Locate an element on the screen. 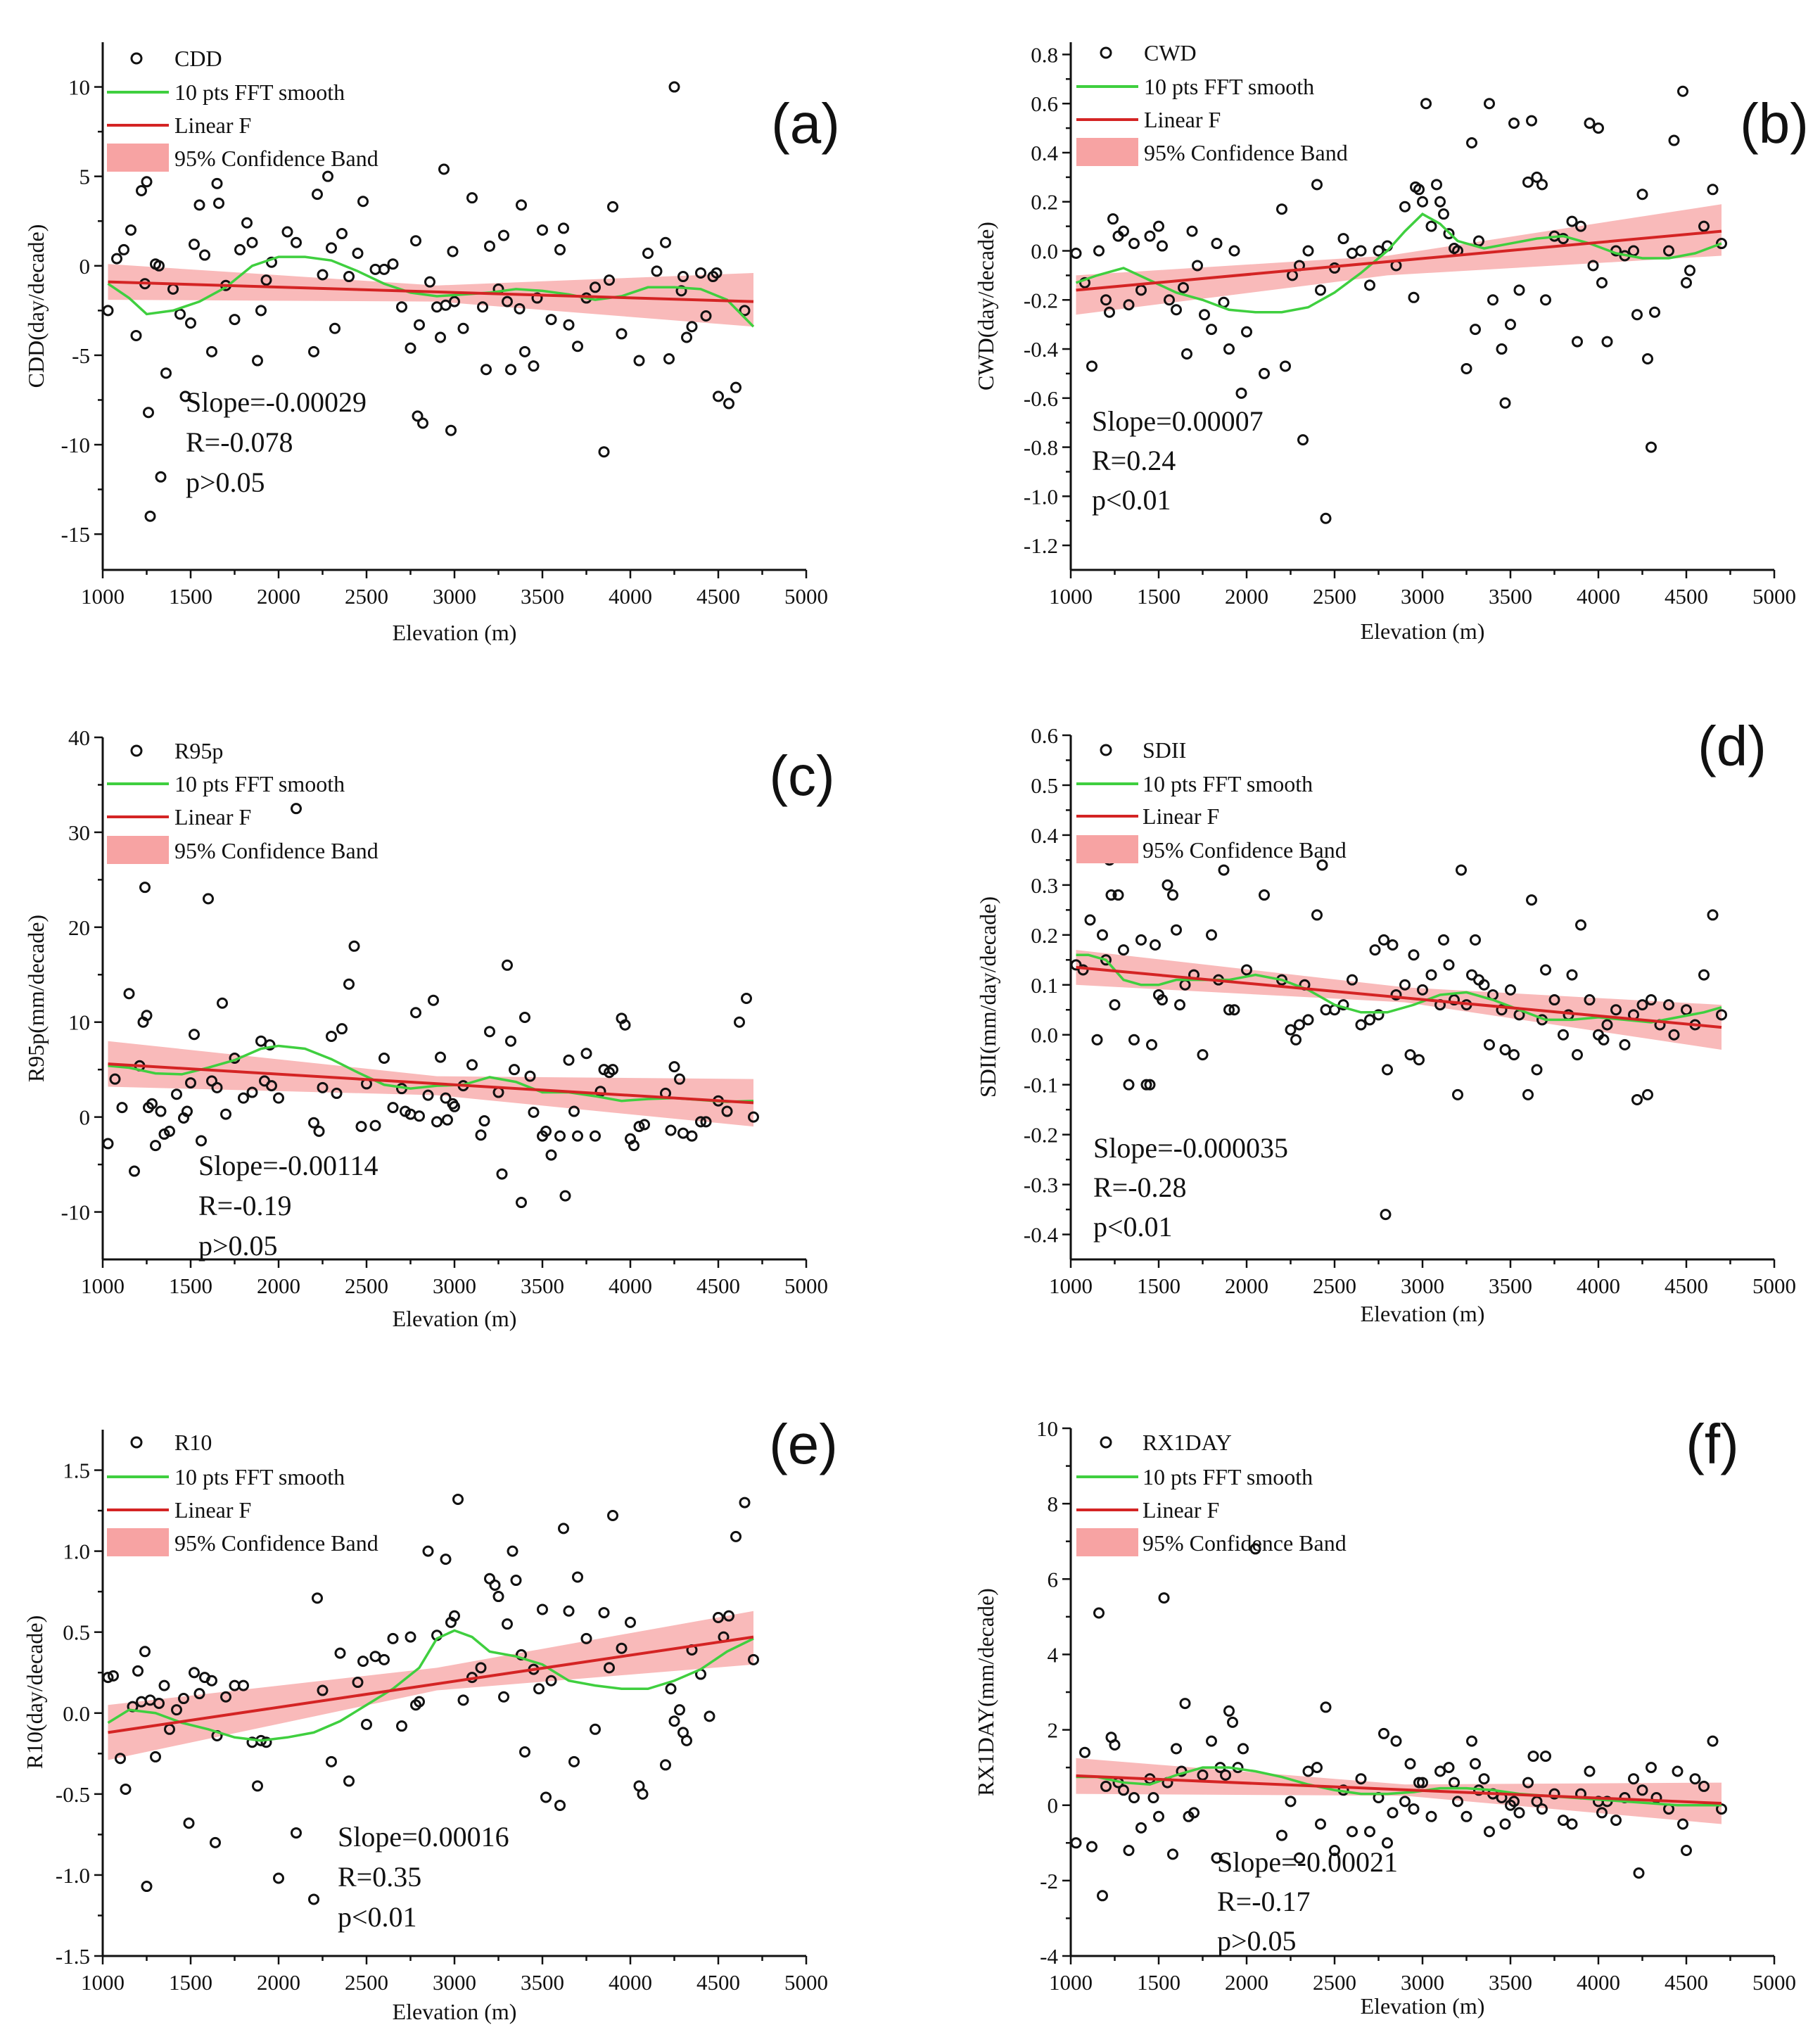 This screenshot has height=2039, width=1820. fft-smooth-line is located at coordinates (1399, 1786).